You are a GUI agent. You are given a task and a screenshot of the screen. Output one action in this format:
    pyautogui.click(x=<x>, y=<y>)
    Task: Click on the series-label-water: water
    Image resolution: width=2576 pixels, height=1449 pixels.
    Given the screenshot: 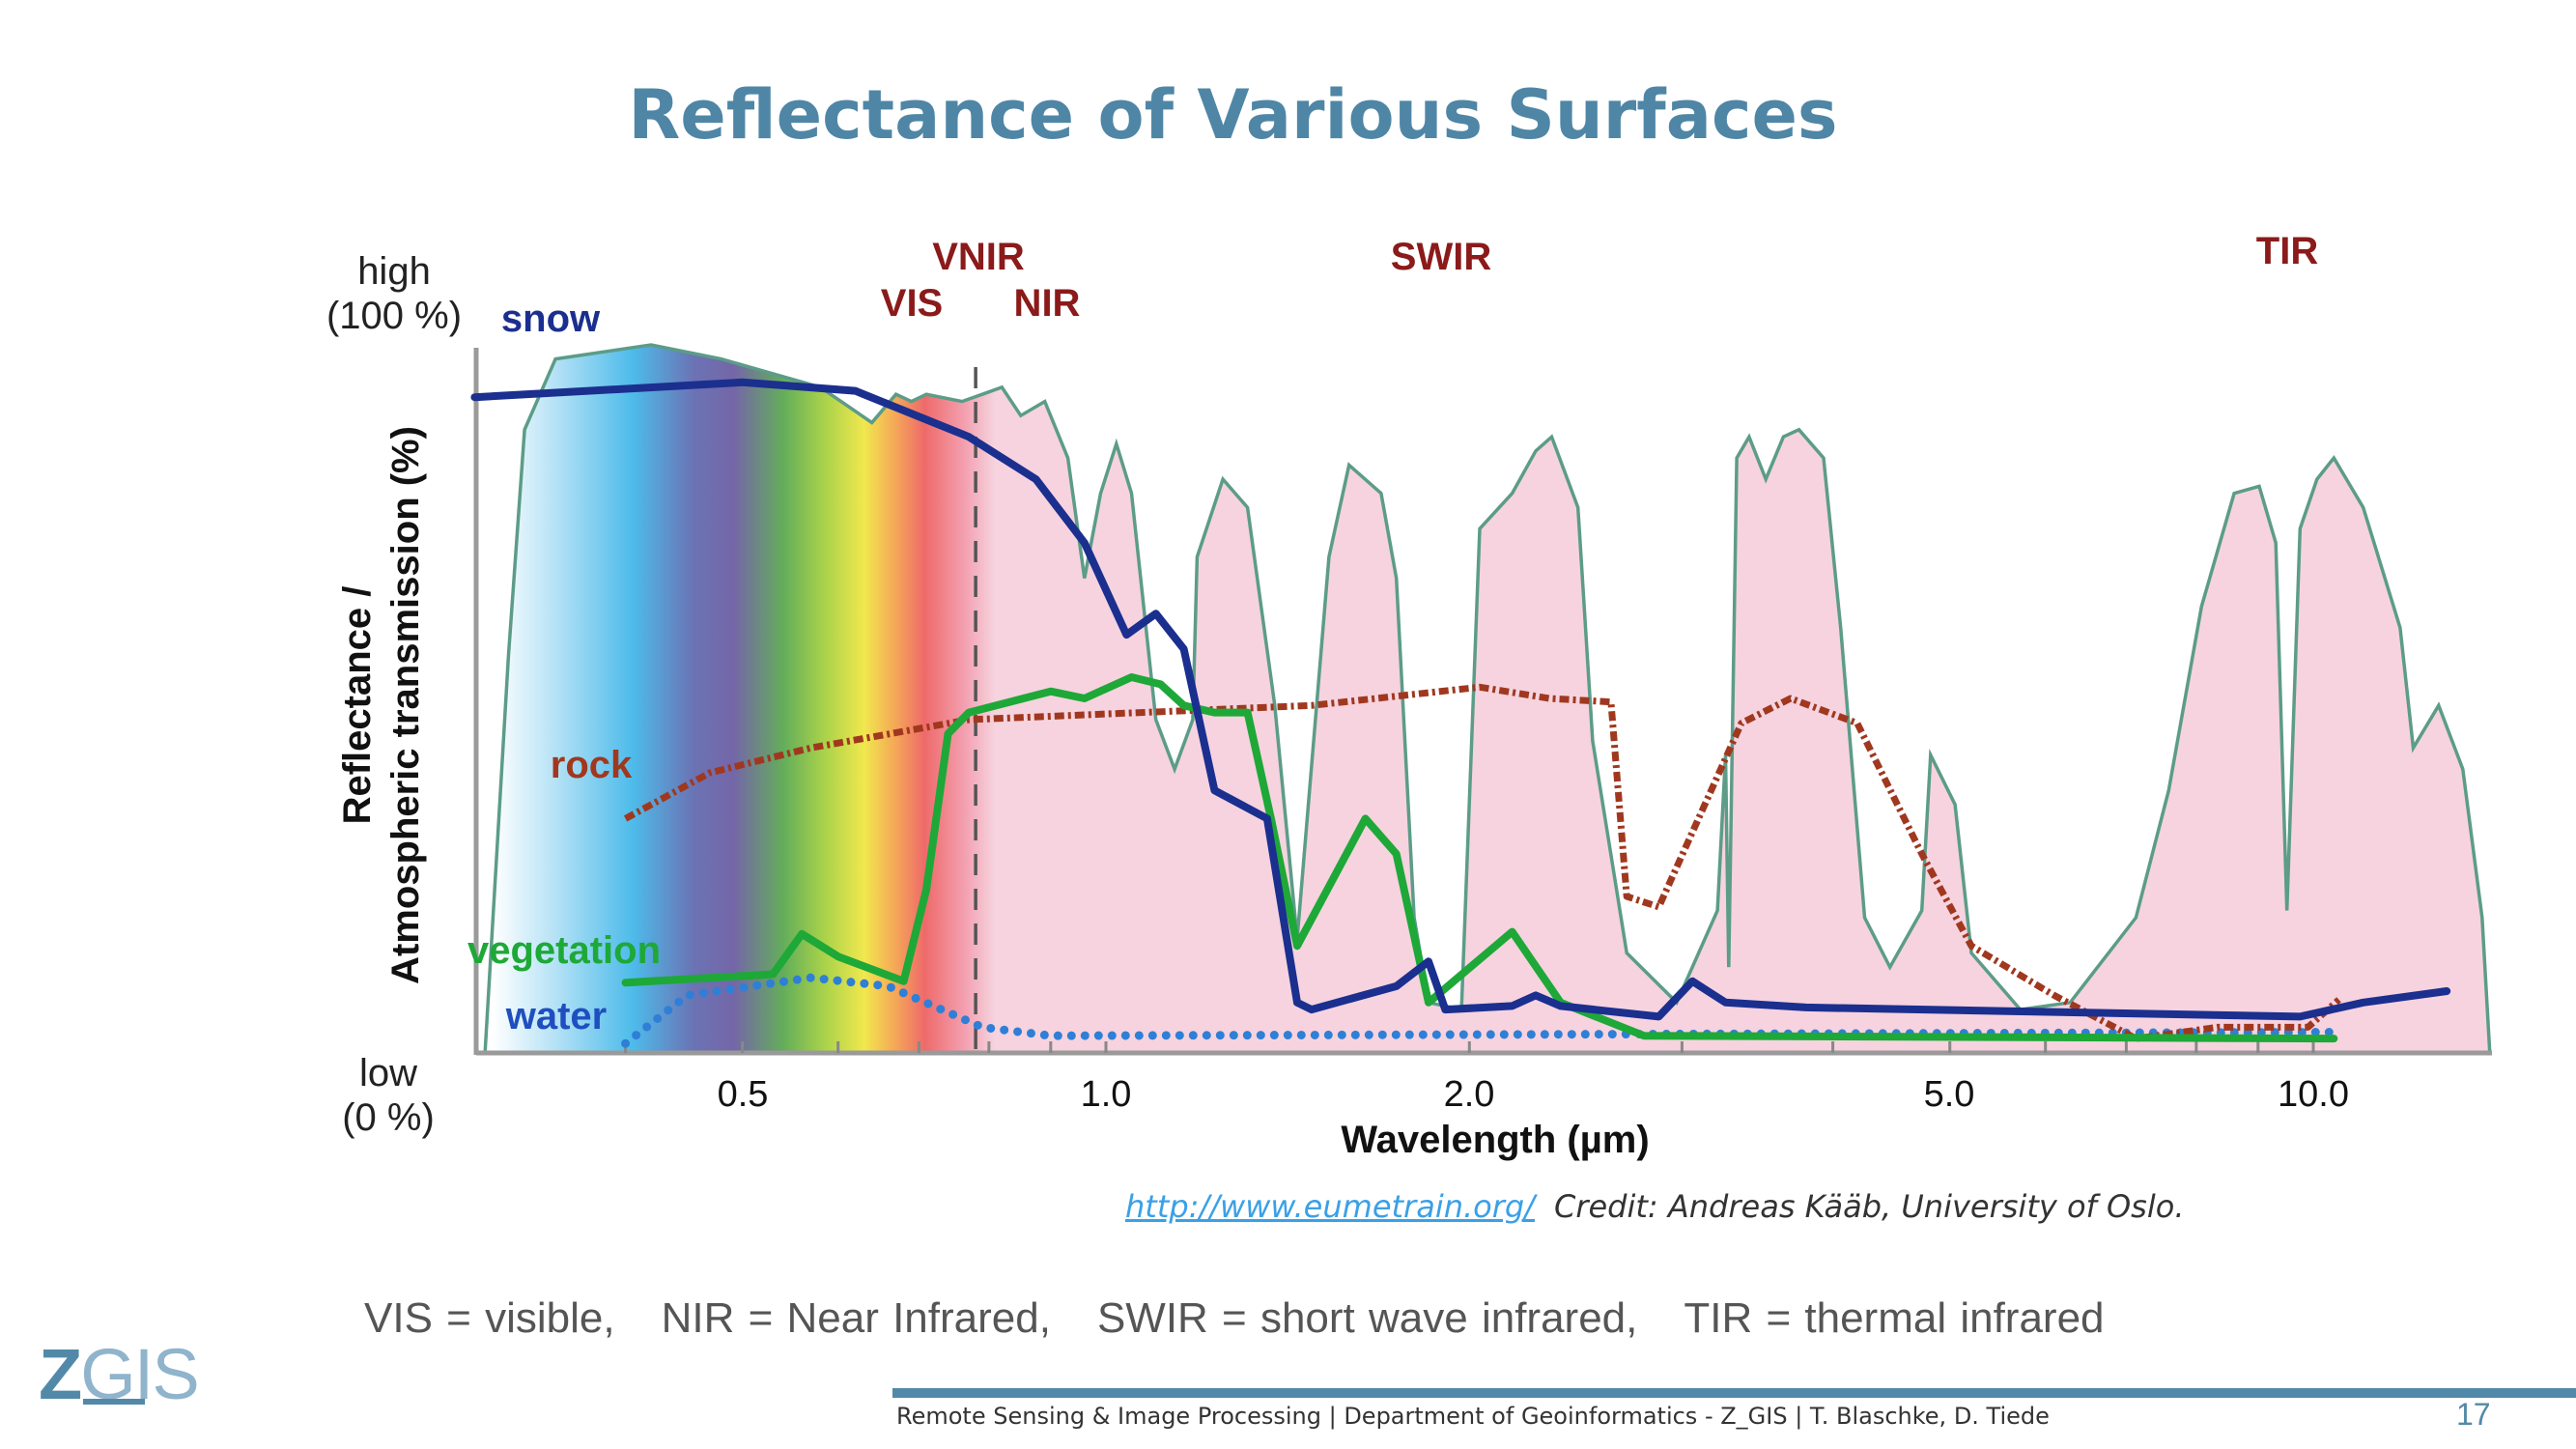 What is the action you would take?
    pyautogui.click(x=556, y=1016)
    